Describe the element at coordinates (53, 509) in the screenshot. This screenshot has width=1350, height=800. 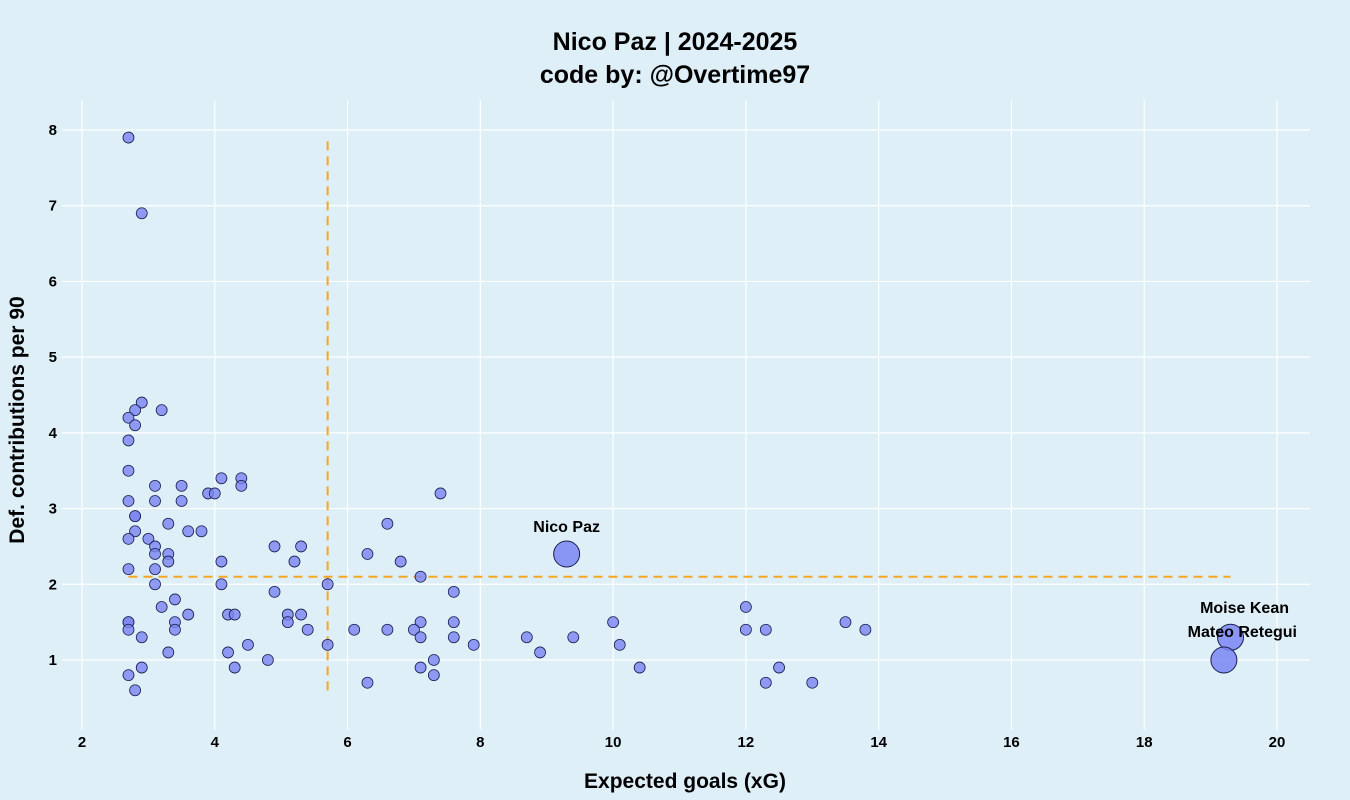
I see `y-tick-label: 3` at that location.